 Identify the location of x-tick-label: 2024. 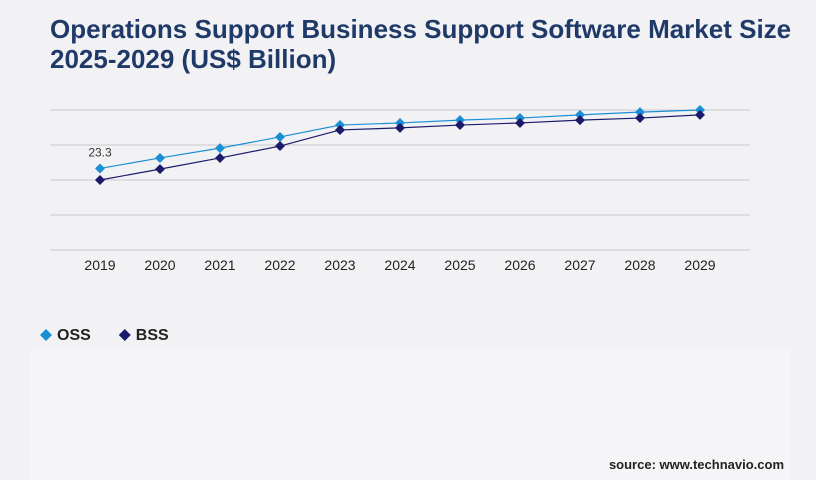
(399, 265).